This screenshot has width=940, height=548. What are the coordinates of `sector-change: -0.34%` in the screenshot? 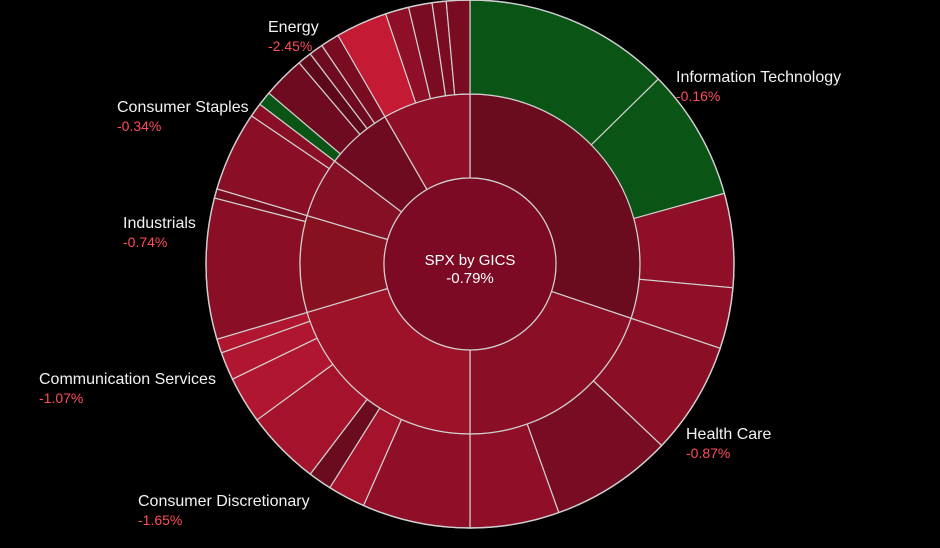 It's located at (139, 126).